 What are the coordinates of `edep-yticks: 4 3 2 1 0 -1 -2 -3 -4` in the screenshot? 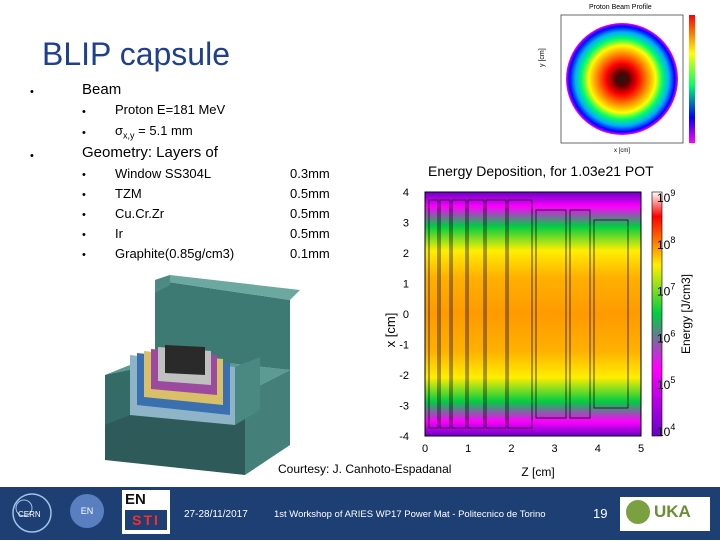 It's located at (404, 315).